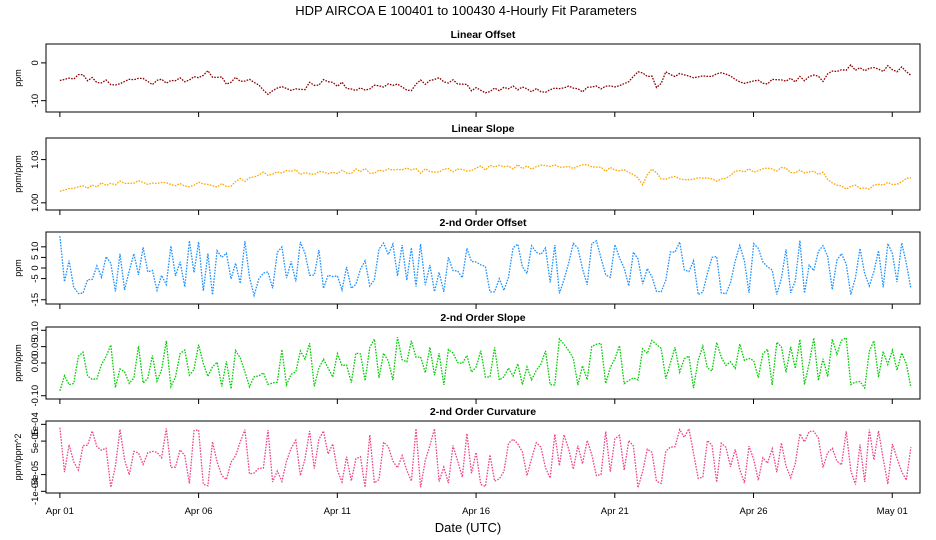  I want to click on y-tick-label: -0.10, so click(35, 396).